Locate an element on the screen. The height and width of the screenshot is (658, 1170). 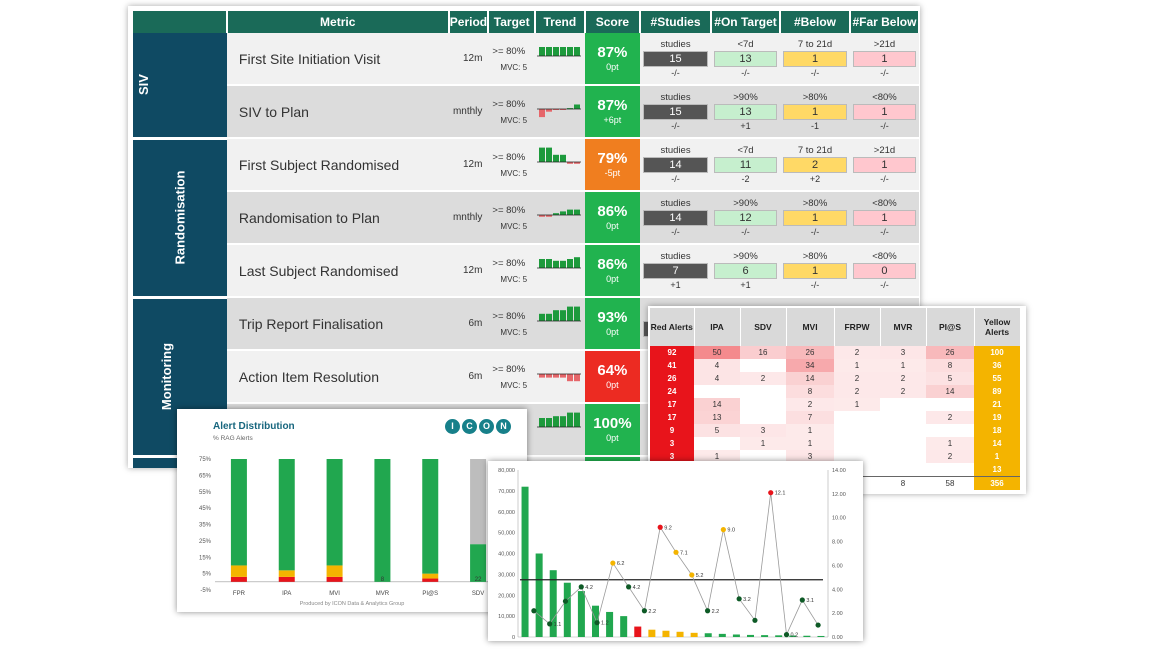
score-value: 87% is located at coordinates (612, 105).